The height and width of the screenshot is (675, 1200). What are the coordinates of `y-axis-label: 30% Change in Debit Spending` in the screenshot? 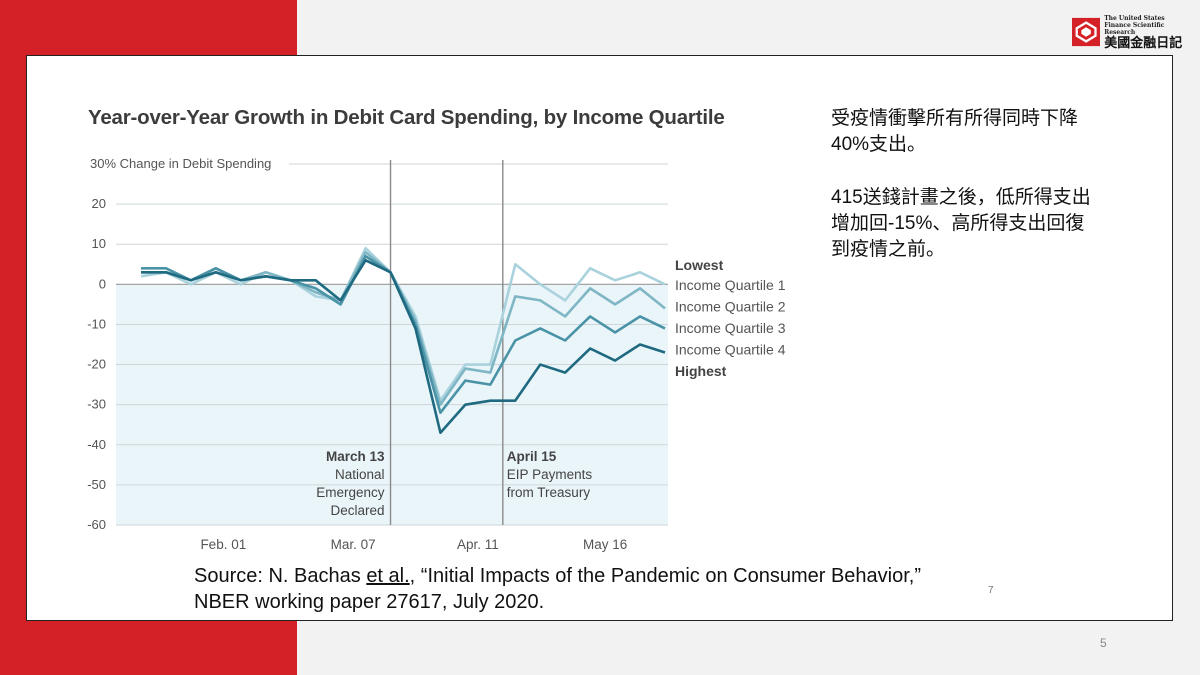 It's located at (180, 163).